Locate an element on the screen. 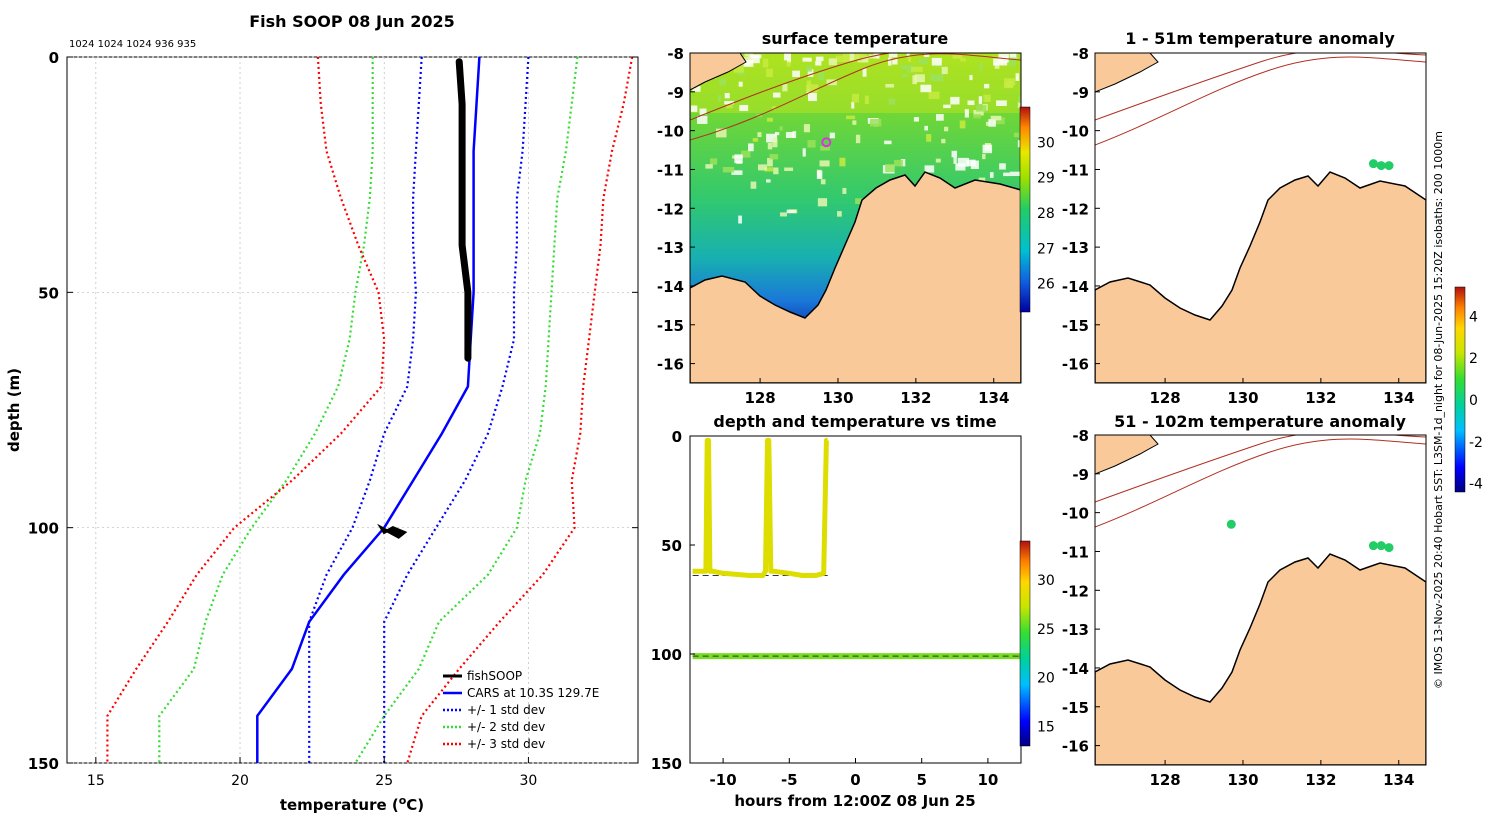  sst-ytick-label: -10 is located at coordinates (670, 132).